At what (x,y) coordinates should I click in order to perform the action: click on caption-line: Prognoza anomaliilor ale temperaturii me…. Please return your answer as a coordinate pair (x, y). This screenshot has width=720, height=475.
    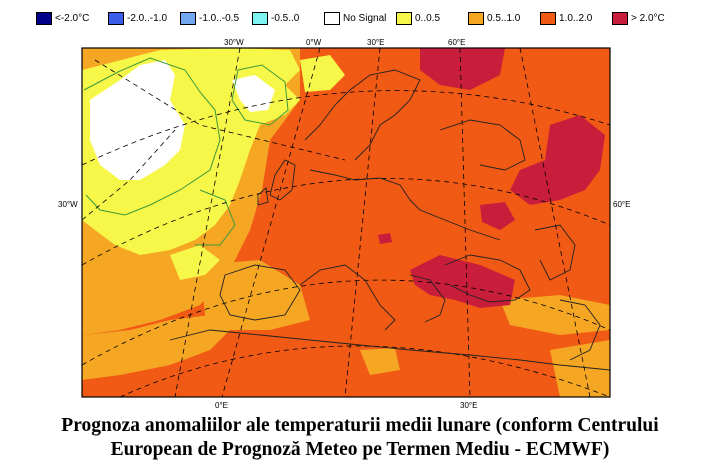
    Looking at the image, I should click on (360, 425).